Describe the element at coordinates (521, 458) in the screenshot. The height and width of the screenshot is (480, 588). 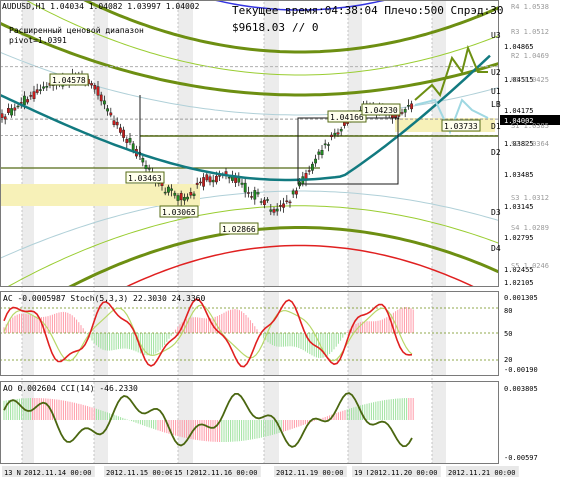
I see `ao-tick-label: -0.00597` at that location.